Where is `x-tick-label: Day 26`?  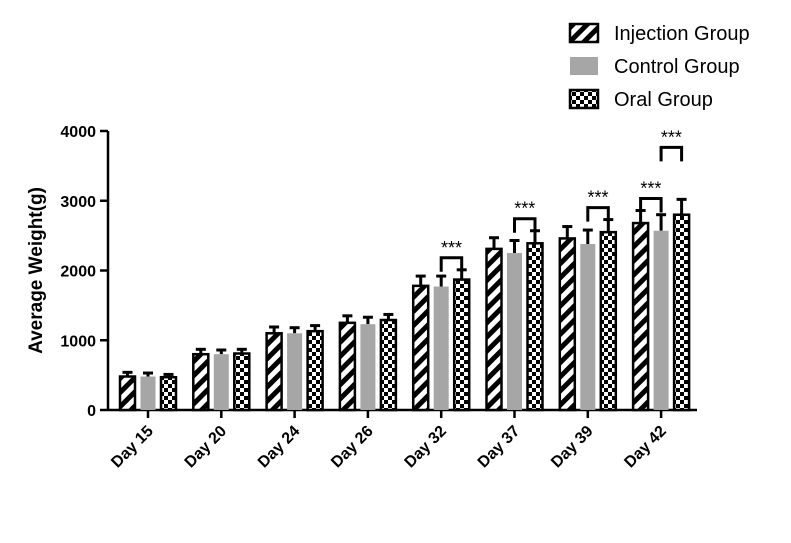 x-tick-label: Day 26 is located at coordinates (352, 447).